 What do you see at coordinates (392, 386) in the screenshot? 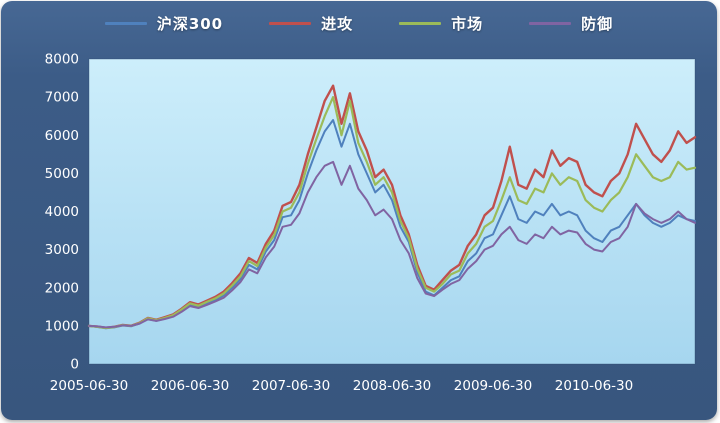
I see `x-tick-label: 2008-06-30` at bounding box center [392, 386].